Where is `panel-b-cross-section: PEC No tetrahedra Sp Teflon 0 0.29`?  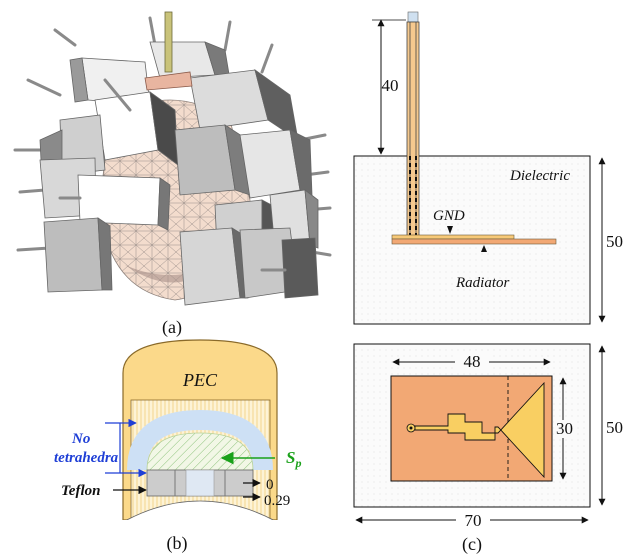
panel-b-cross-section: PEC No tetrahedra Sp Teflon 0 0.29 is located at coordinates (177, 435).